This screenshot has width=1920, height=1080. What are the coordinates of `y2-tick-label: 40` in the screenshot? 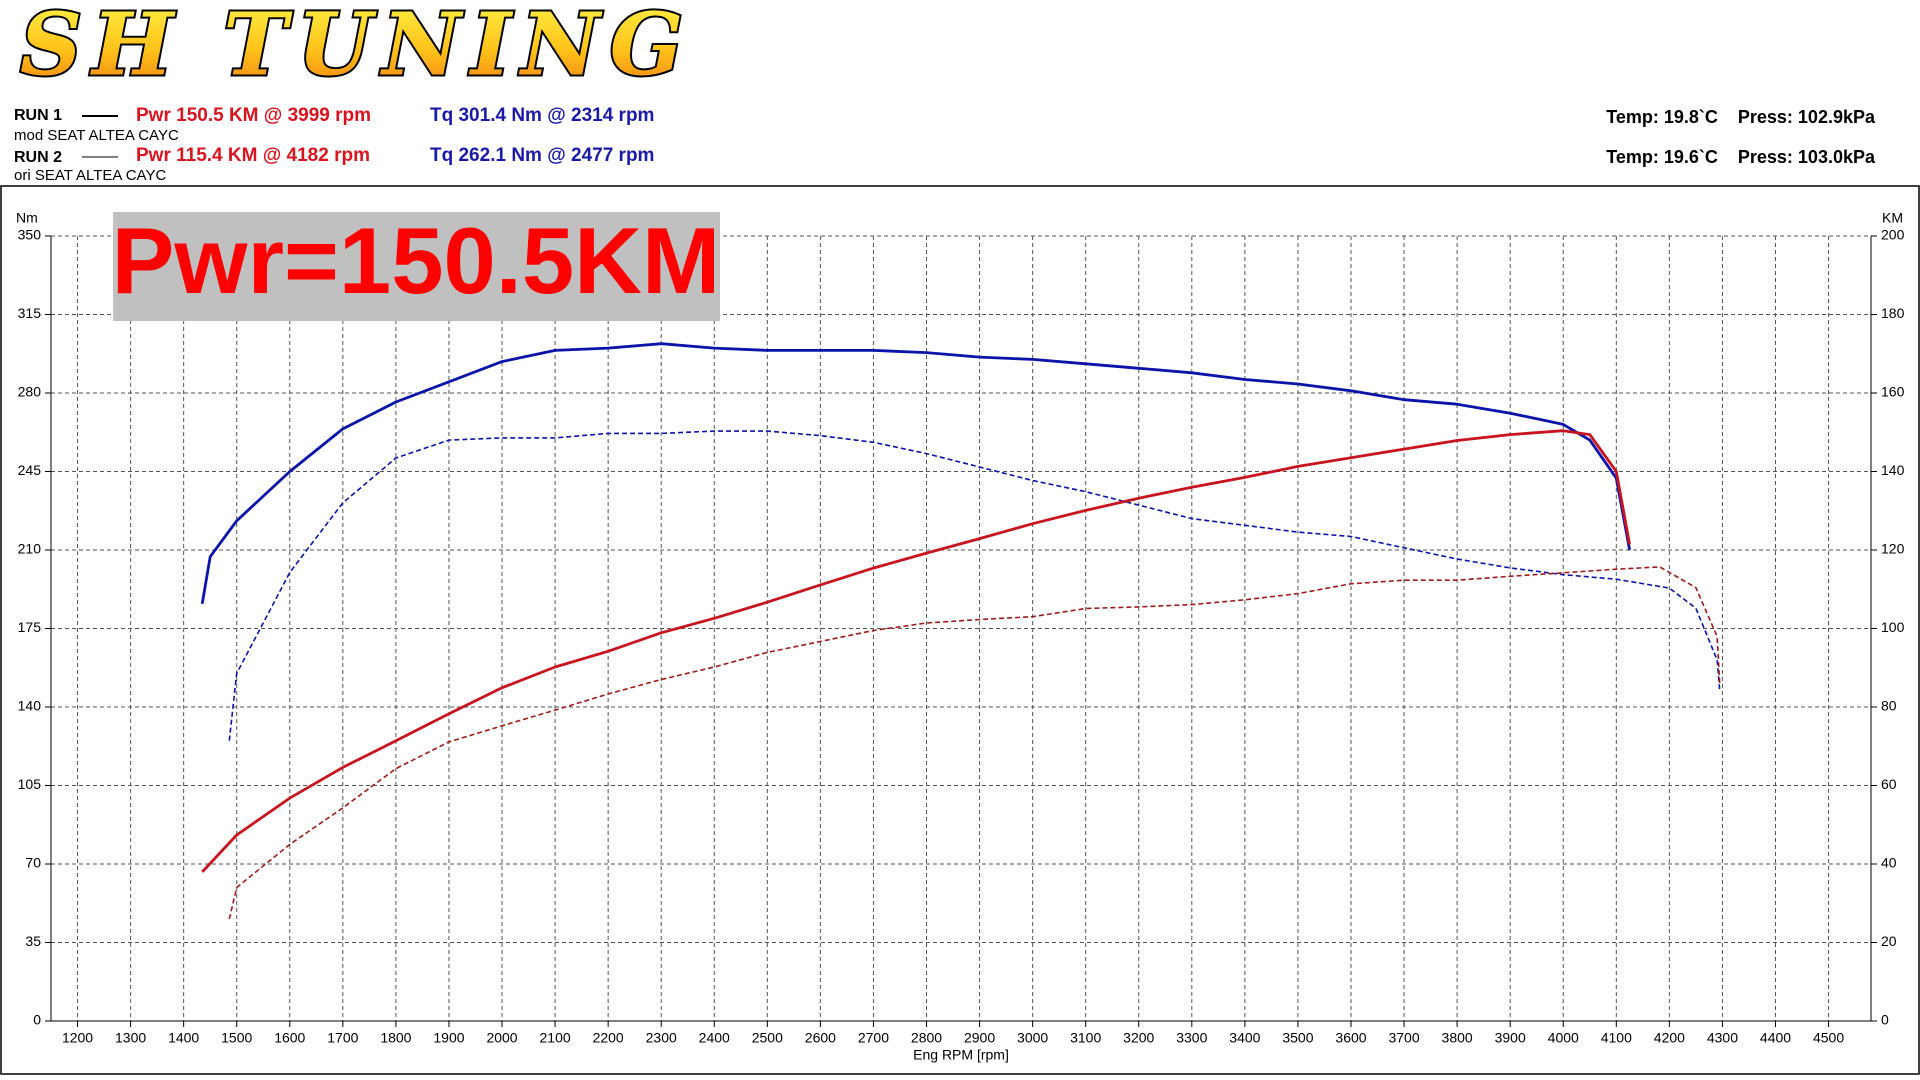 It's located at (1889, 863).